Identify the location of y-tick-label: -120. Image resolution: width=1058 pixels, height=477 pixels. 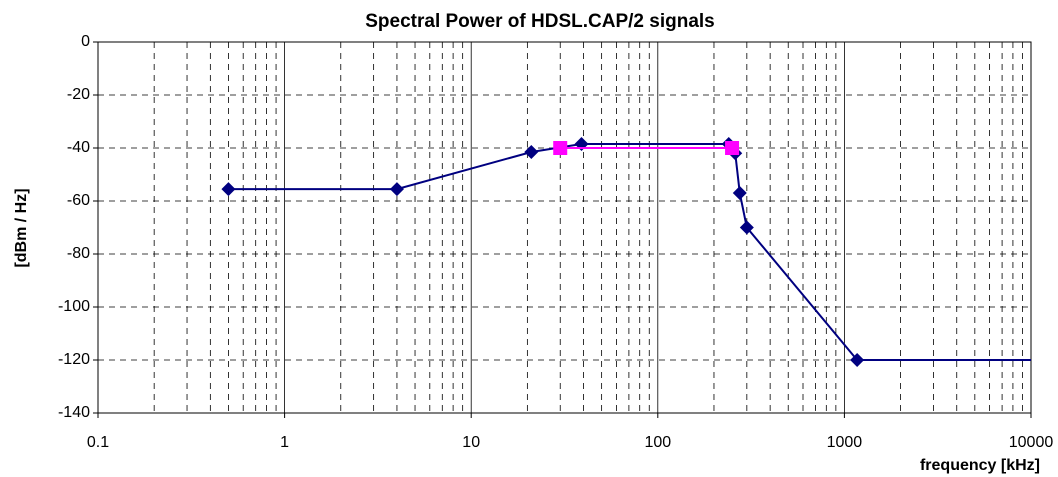
(74, 359).